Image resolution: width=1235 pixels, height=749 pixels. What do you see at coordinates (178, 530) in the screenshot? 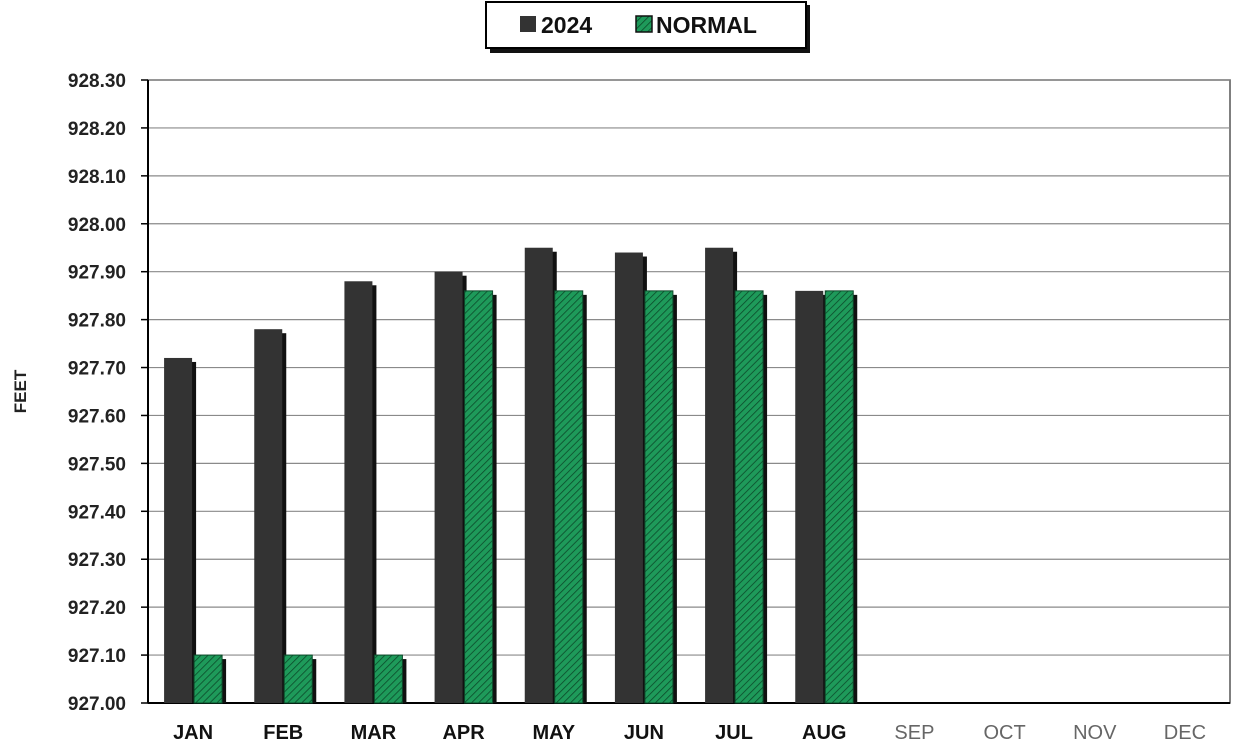
I see `bar-2024-jan` at bounding box center [178, 530].